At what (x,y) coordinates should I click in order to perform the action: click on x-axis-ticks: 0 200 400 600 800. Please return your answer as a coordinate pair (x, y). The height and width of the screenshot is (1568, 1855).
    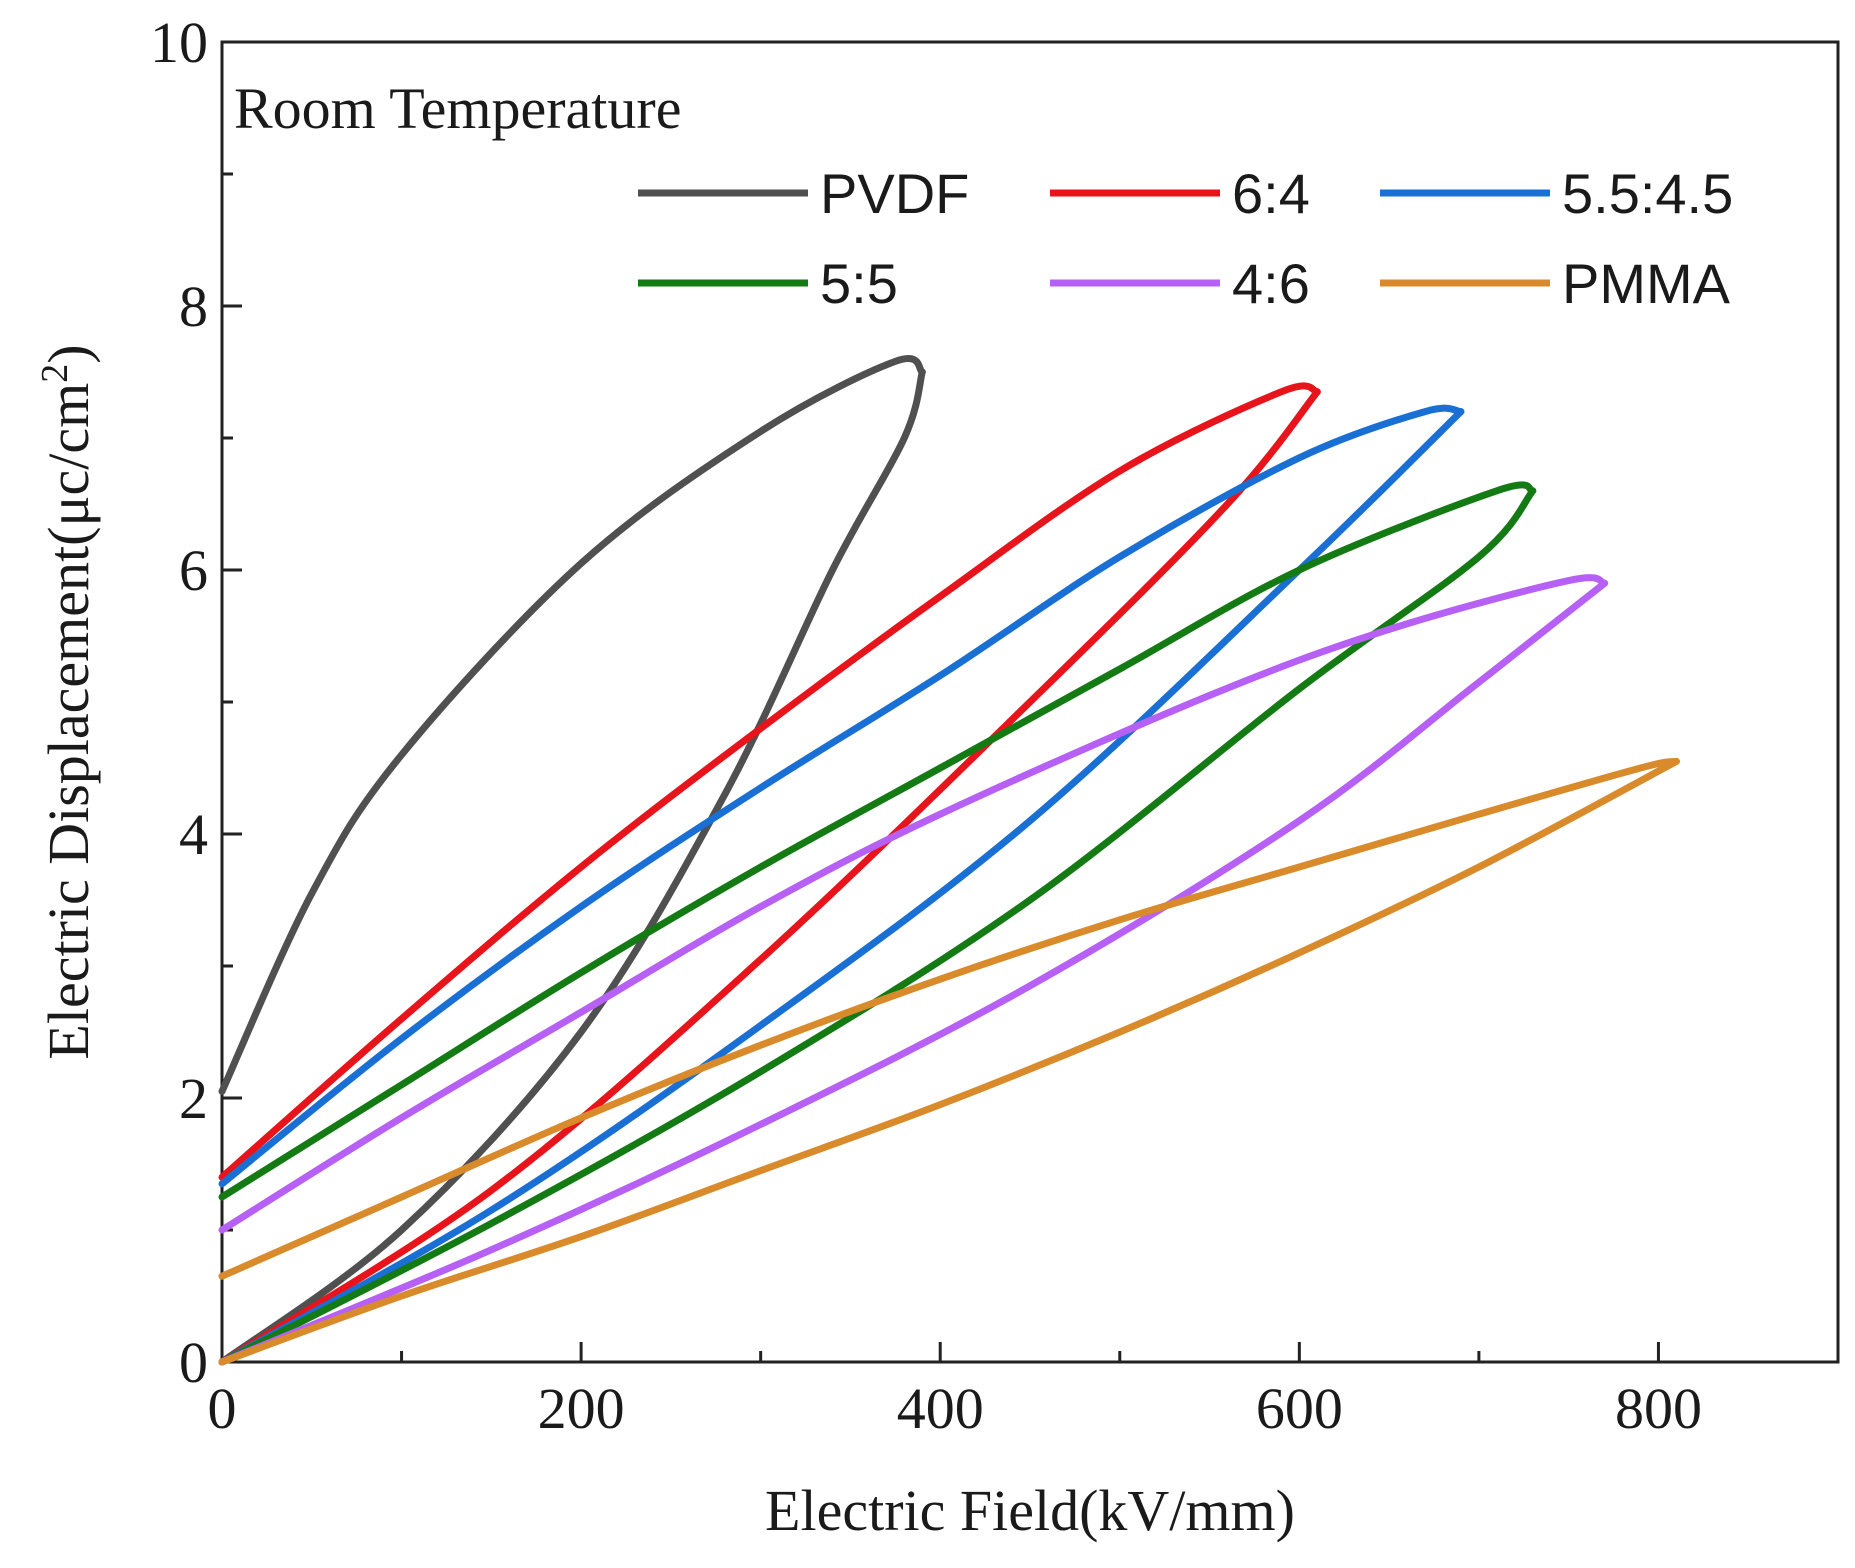
    Looking at the image, I should click on (955, 1391).